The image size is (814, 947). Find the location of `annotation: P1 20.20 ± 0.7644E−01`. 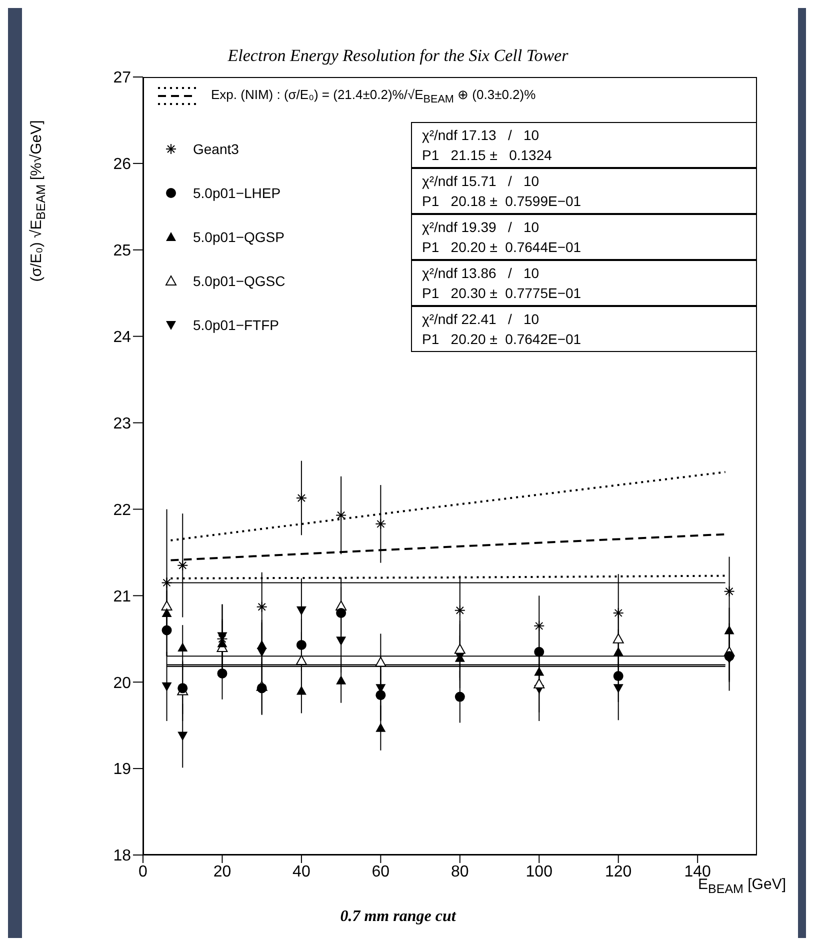

annotation: P1 20.20 ± 0.7644E−01 is located at coordinates (502, 247).